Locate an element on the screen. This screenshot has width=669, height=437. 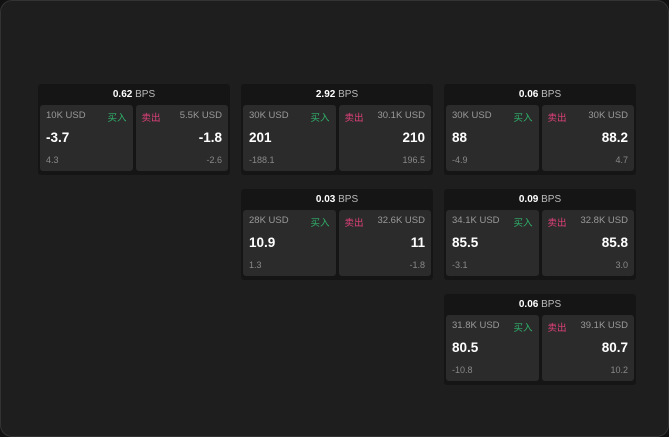
buy-box: 34.1K USD 买入 85.5 -3.1 is located at coordinates (492, 243).